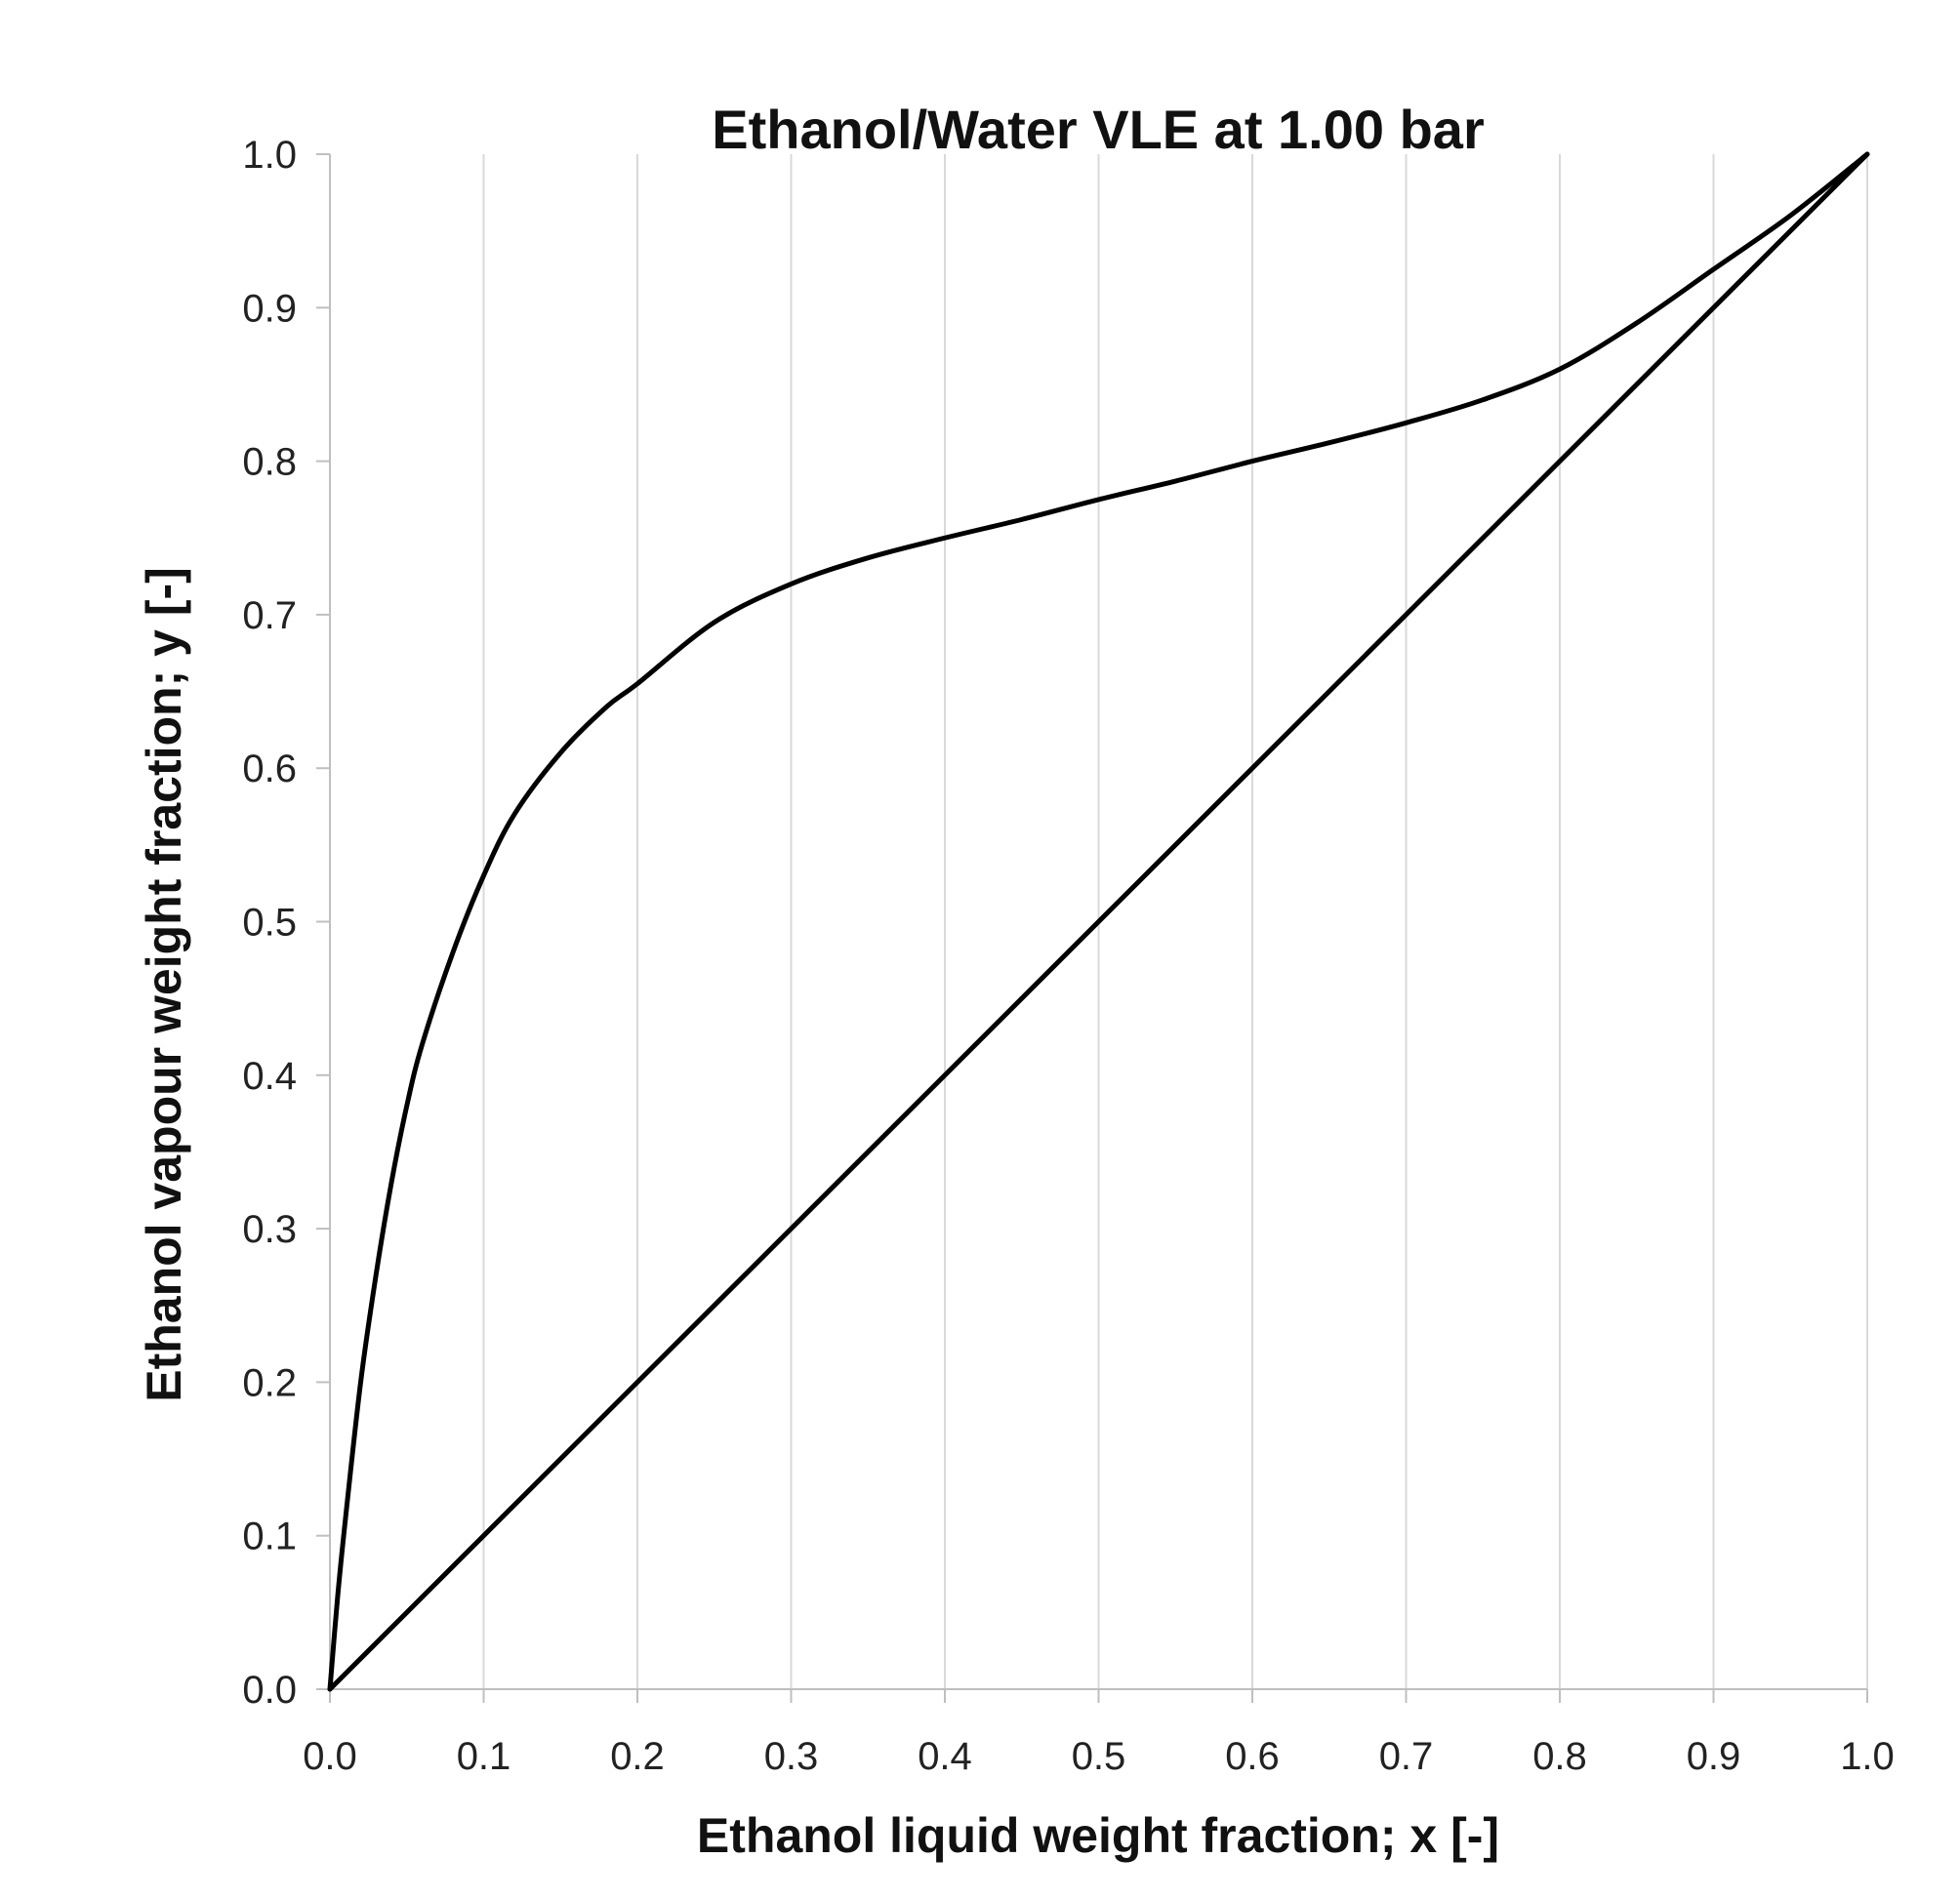 This screenshot has height=1899, width=1960. What do you see at coordinates (1406, 1757) in the screenshot?
I see `x-tick-label: 0.7` at bounding box center [1406, 1757].